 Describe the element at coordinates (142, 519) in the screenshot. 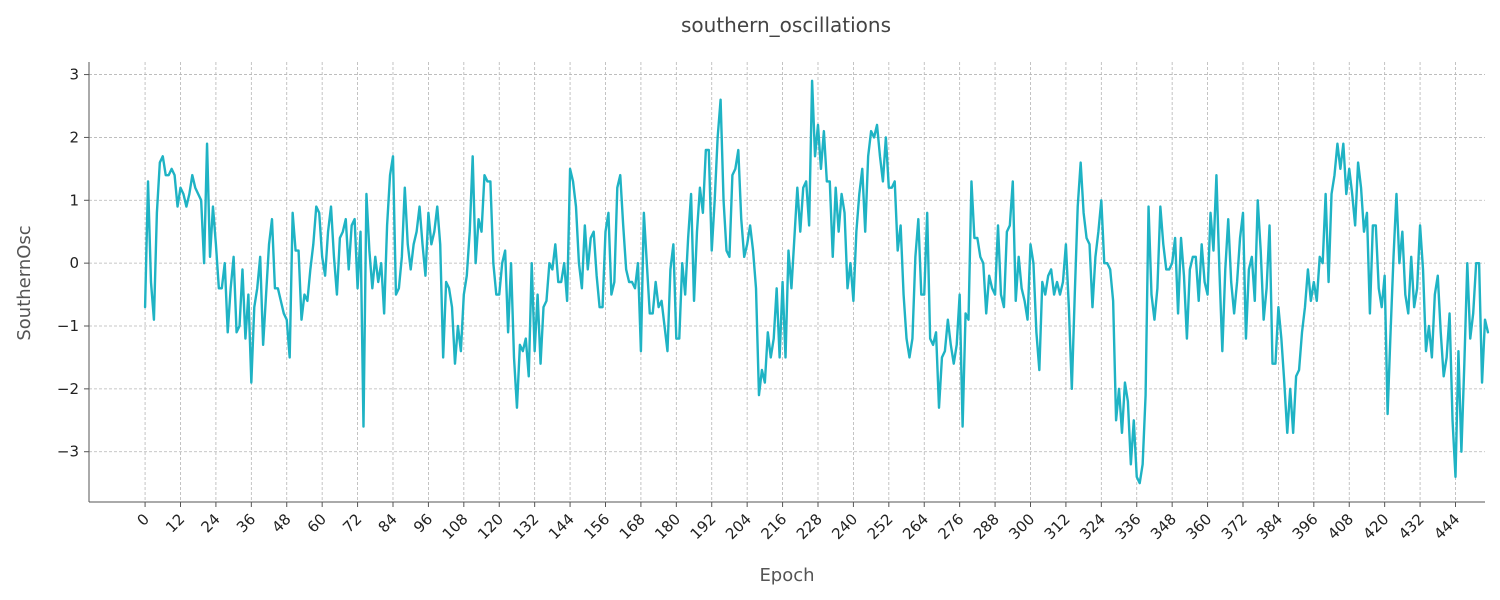

I see `x-tick-label: 0` at that location.